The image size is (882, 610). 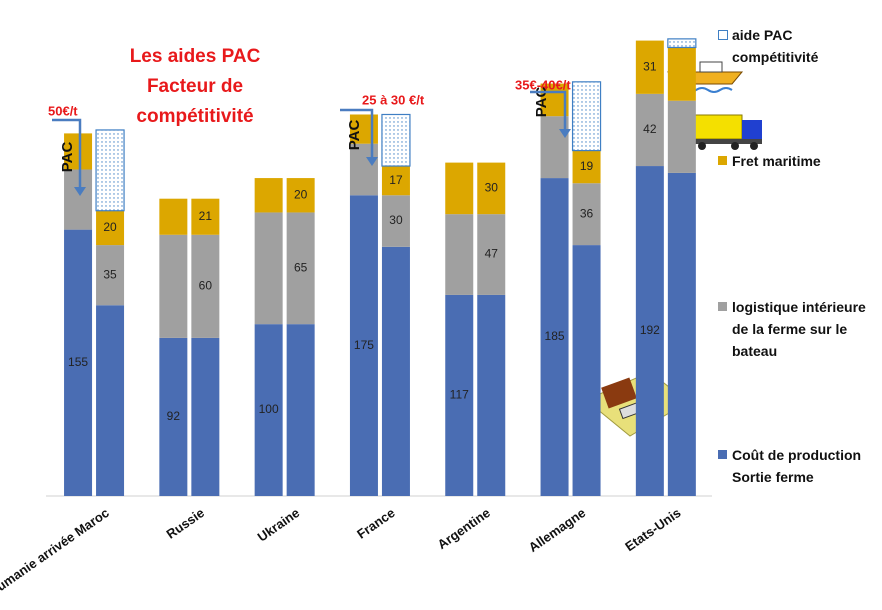 What do you see at coordinates (543, 84) in the screenshot?
I see `annotation: 35€-40€/t` at bounding box center [543, 84].